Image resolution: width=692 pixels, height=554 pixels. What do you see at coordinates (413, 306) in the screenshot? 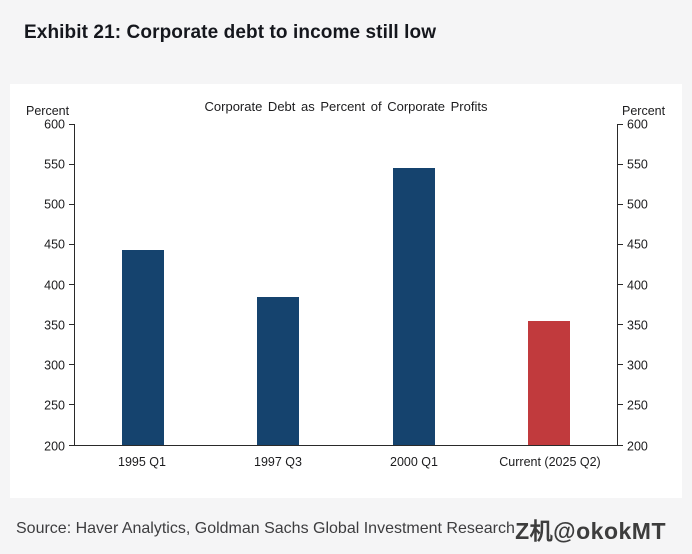
I see `bar-2000-q1` at bounding box center [413, 306].